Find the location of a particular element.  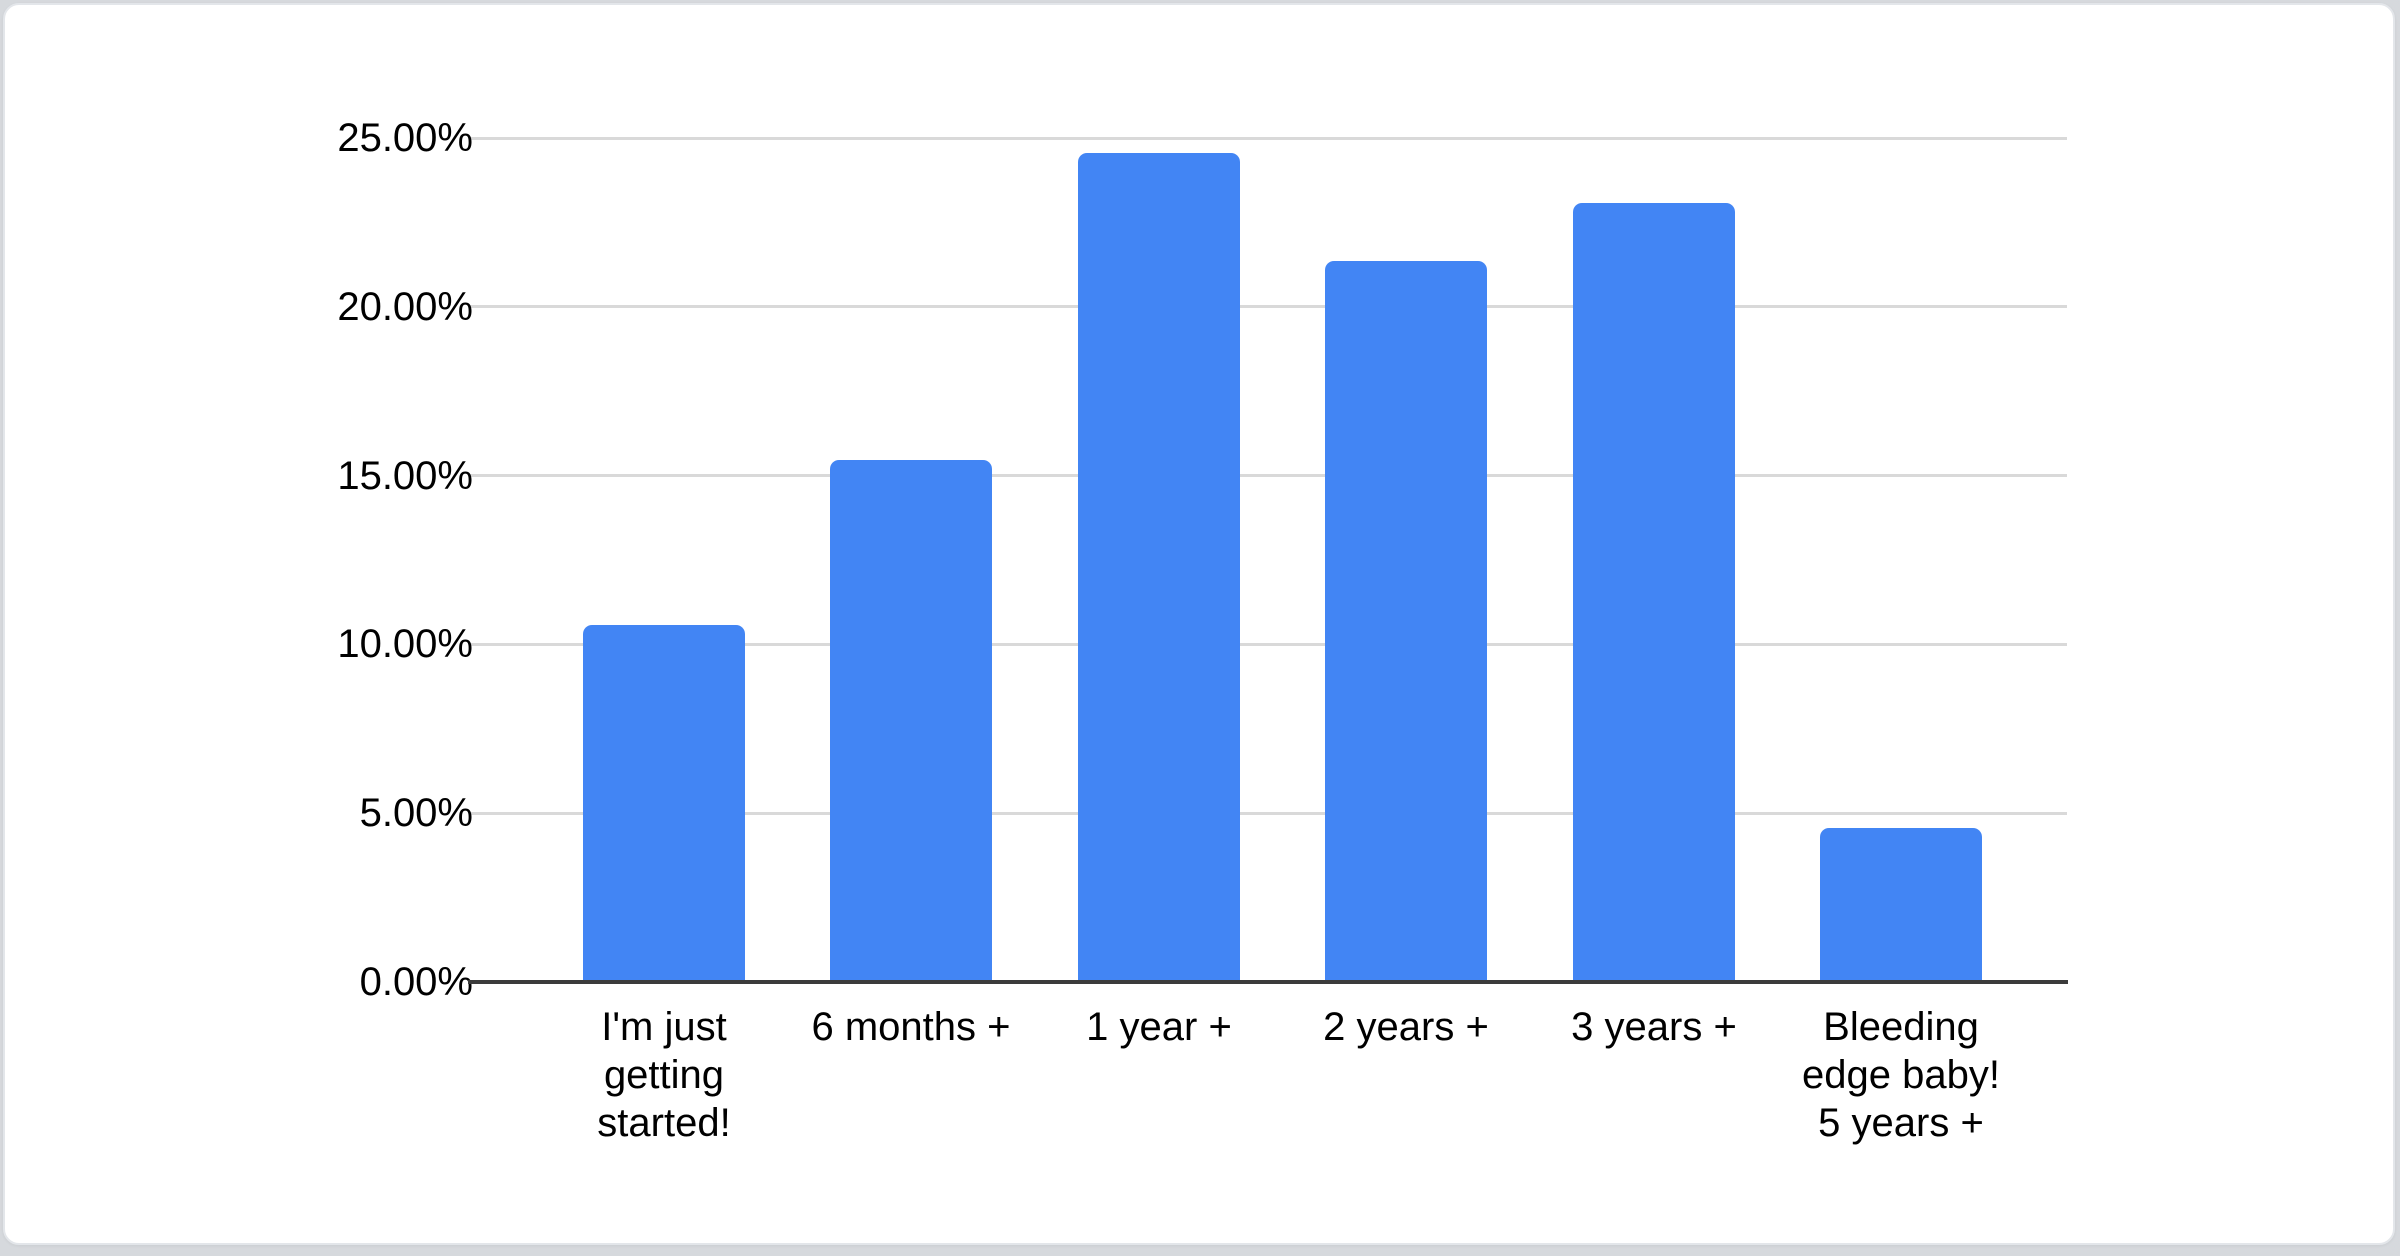

x-tick-label-line: edge baby! is located at coordinates (1901, 1075).